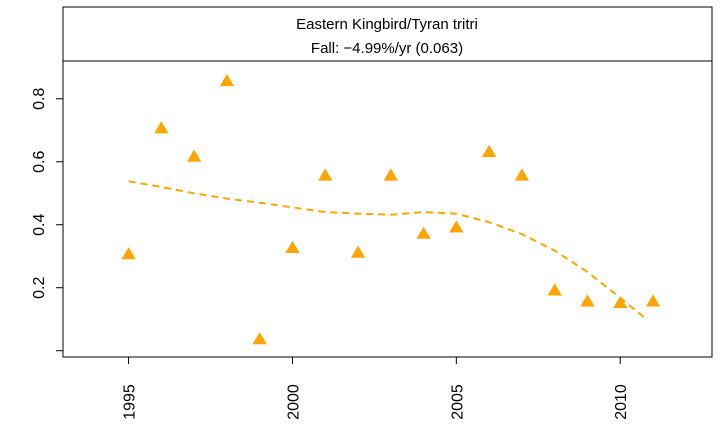 This screenshot has width=722, height=440. I want to click on chart-title: Eastern Kingbird/Tyran tritri, so click(387, 24).